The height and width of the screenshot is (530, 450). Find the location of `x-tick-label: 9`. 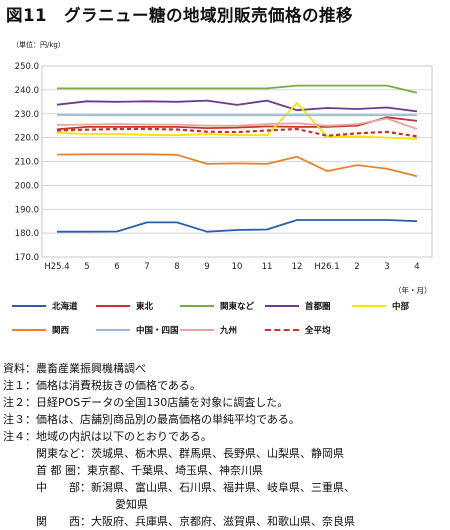

x-tick-label: 9 is located at coordinates (206, 267).